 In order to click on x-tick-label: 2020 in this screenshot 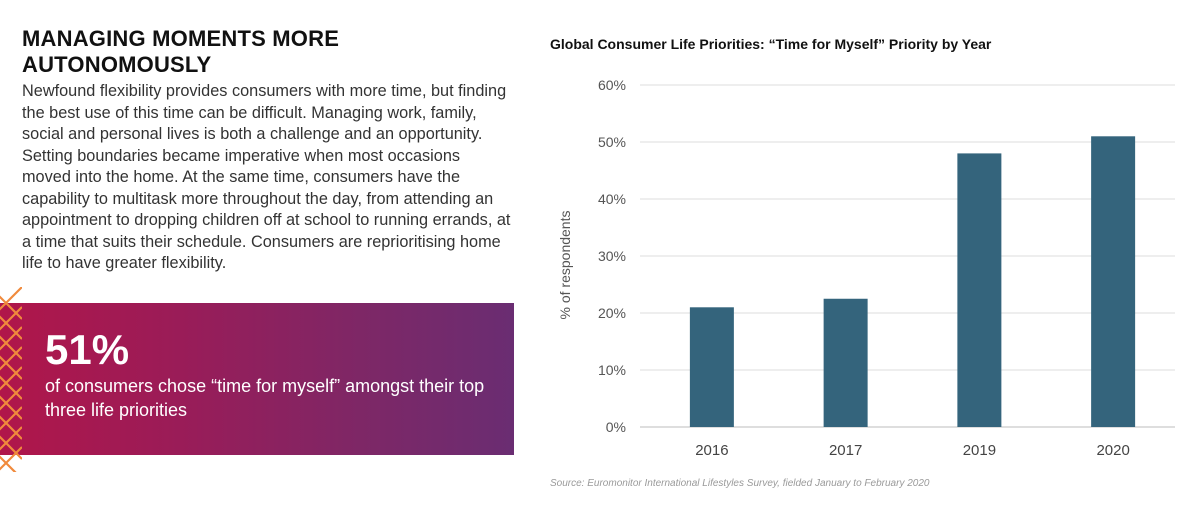, I will do `click(1112, 450)`.